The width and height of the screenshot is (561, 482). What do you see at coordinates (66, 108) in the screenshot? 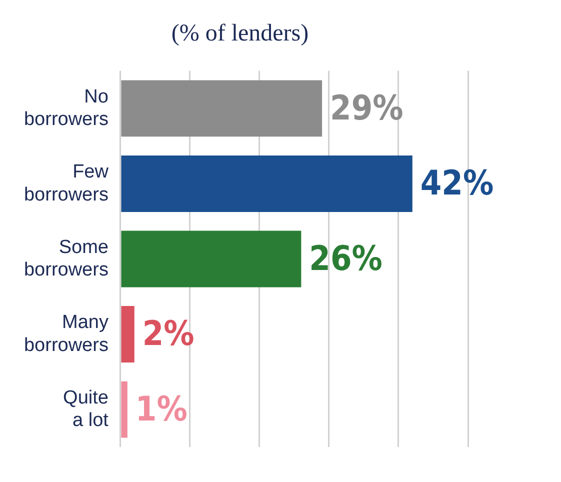
I see `y-tick-label: No borrowers` at bounding box center [66, 108].